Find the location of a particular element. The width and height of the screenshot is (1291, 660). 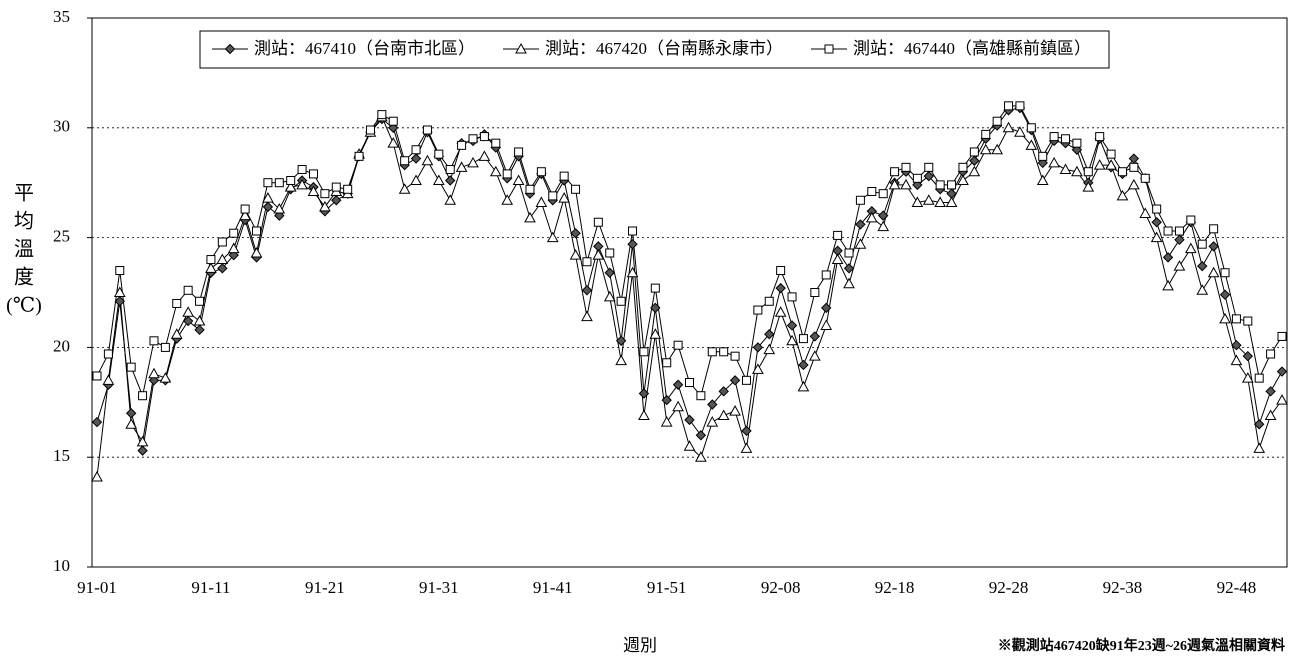

x-tick-label: 91-51 is located at coordinates (667, 587).